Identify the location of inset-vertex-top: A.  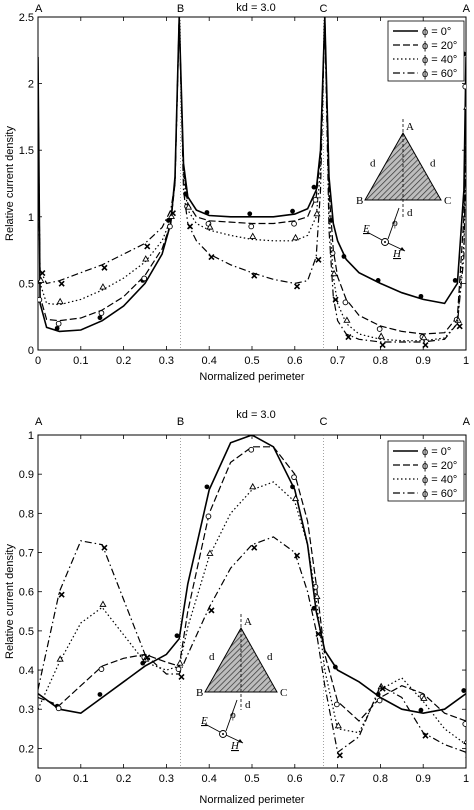
(410, 127).